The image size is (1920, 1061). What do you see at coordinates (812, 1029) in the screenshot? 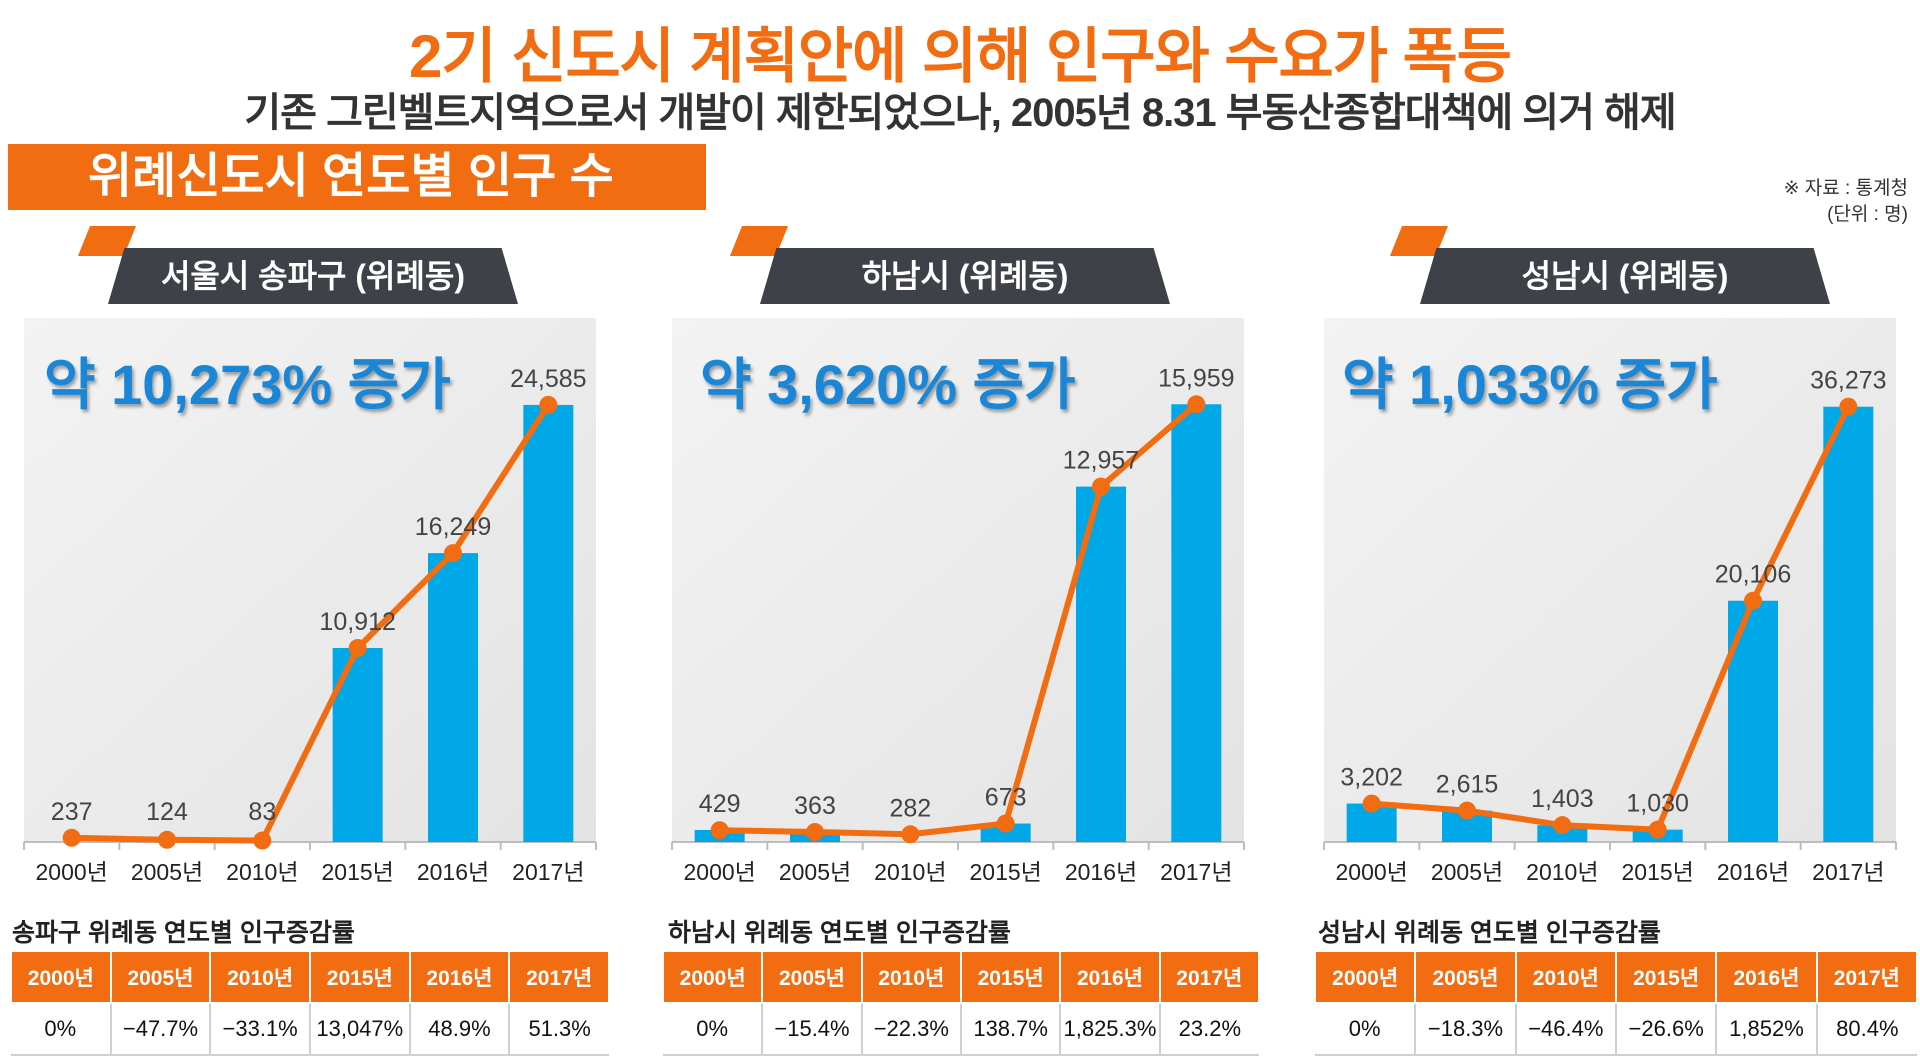
I see `table-cell: −15.4%` at bounding box center [812, 1029].